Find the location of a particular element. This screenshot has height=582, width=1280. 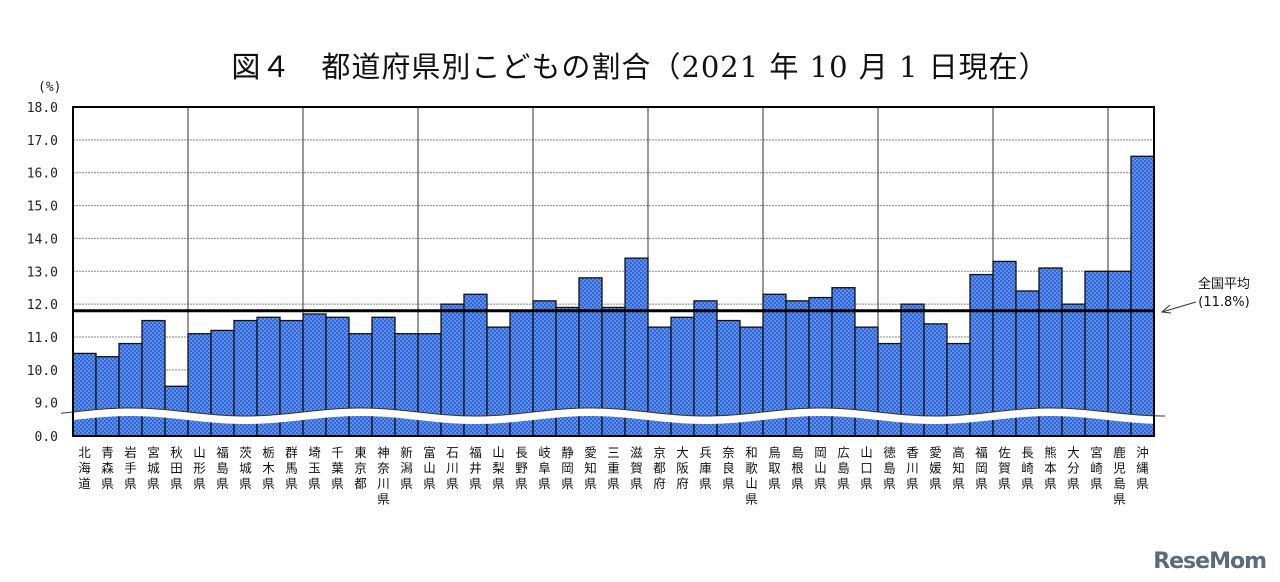

y-tick-label: 11.0 is located at coordinates (42, 338).